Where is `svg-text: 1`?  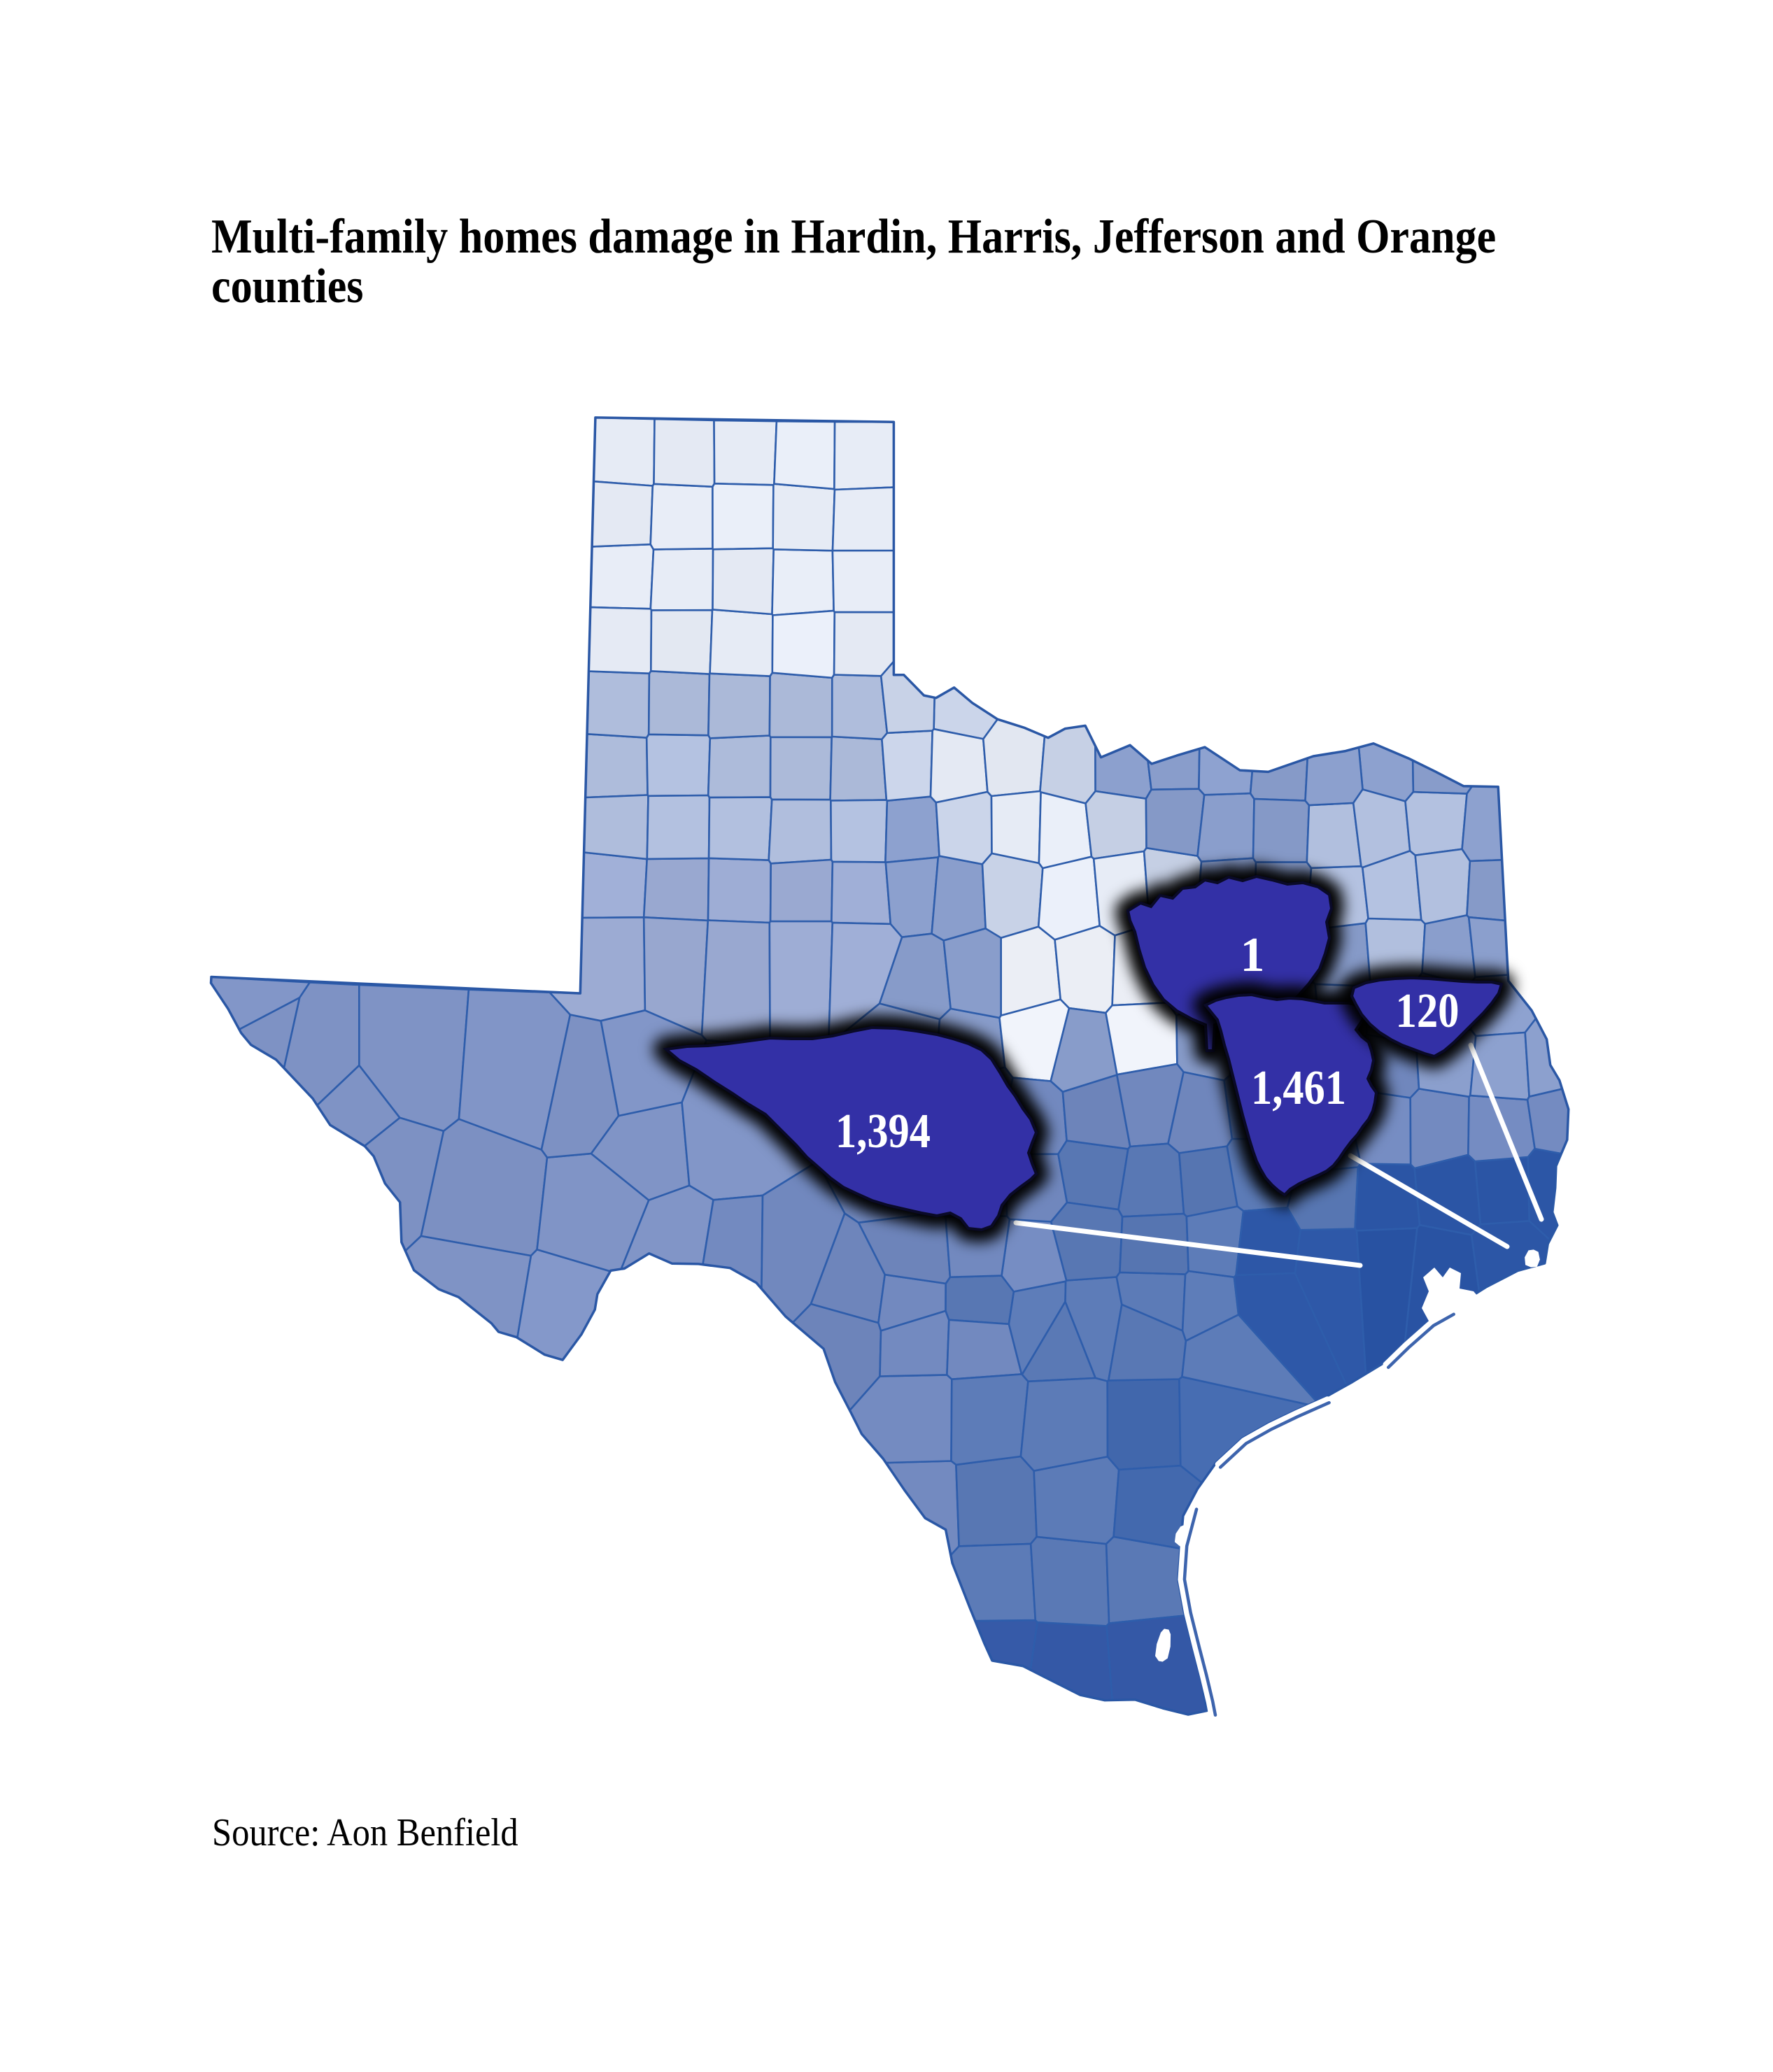
svg-text: 1 is located at coordinates (1253, 955).